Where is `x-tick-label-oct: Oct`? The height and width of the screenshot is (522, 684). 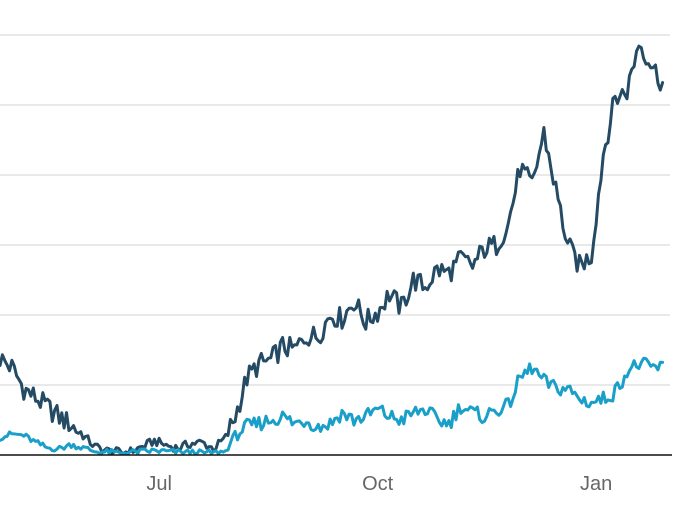 x-tick-label-oct: Oct is located at coordinates (378, 484).